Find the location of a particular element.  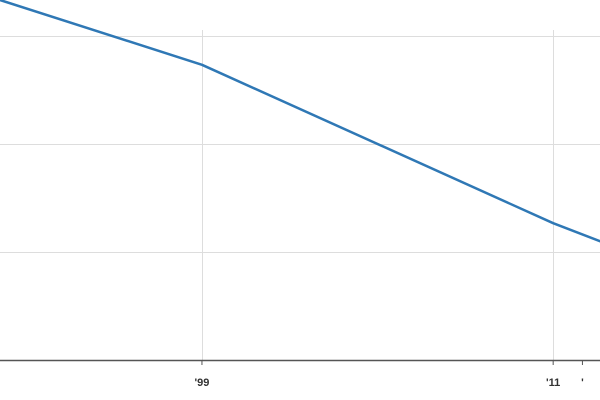

x-tick-label-1: '11 is located at coordinates (553, 383).